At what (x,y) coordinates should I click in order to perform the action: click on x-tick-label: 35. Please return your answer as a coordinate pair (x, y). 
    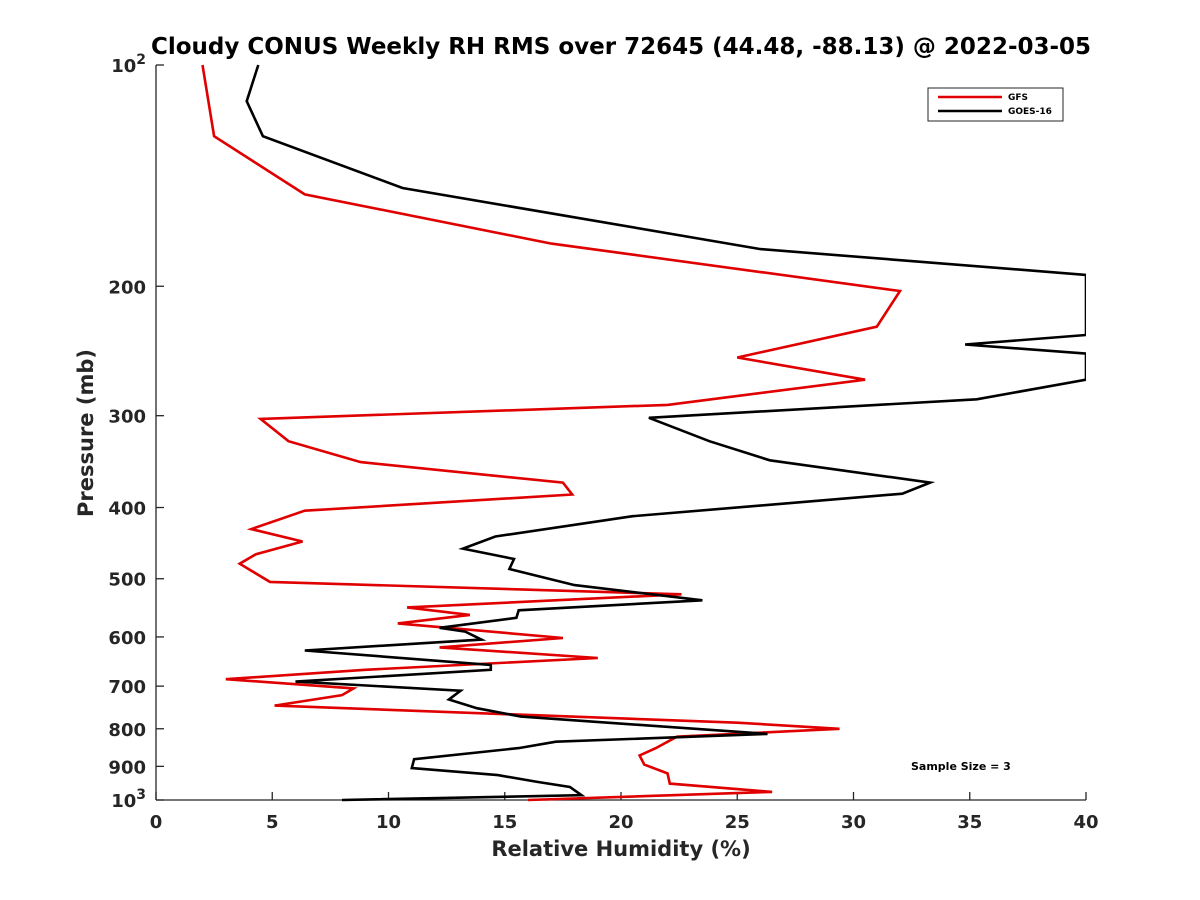
    Looking at the image, I should click on (969, 822).